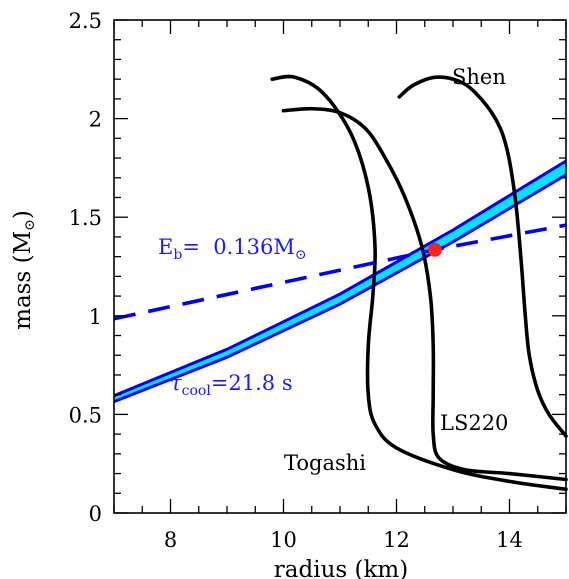  Describe the element at coordinates (252, 383) in the screenshot. I see `tau-label-rest: =21.8 s` at that location.